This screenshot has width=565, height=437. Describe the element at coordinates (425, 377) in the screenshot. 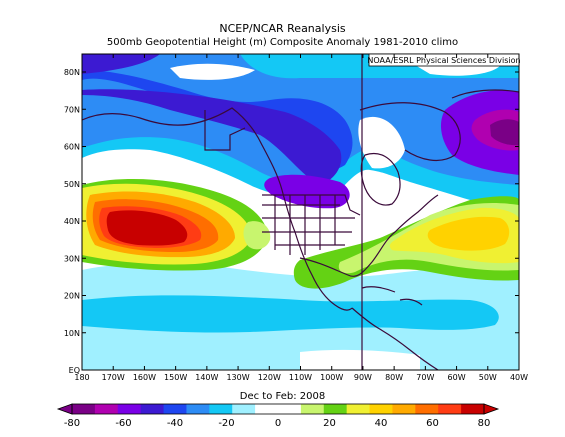

I see `lon-label: 70W` at that location.